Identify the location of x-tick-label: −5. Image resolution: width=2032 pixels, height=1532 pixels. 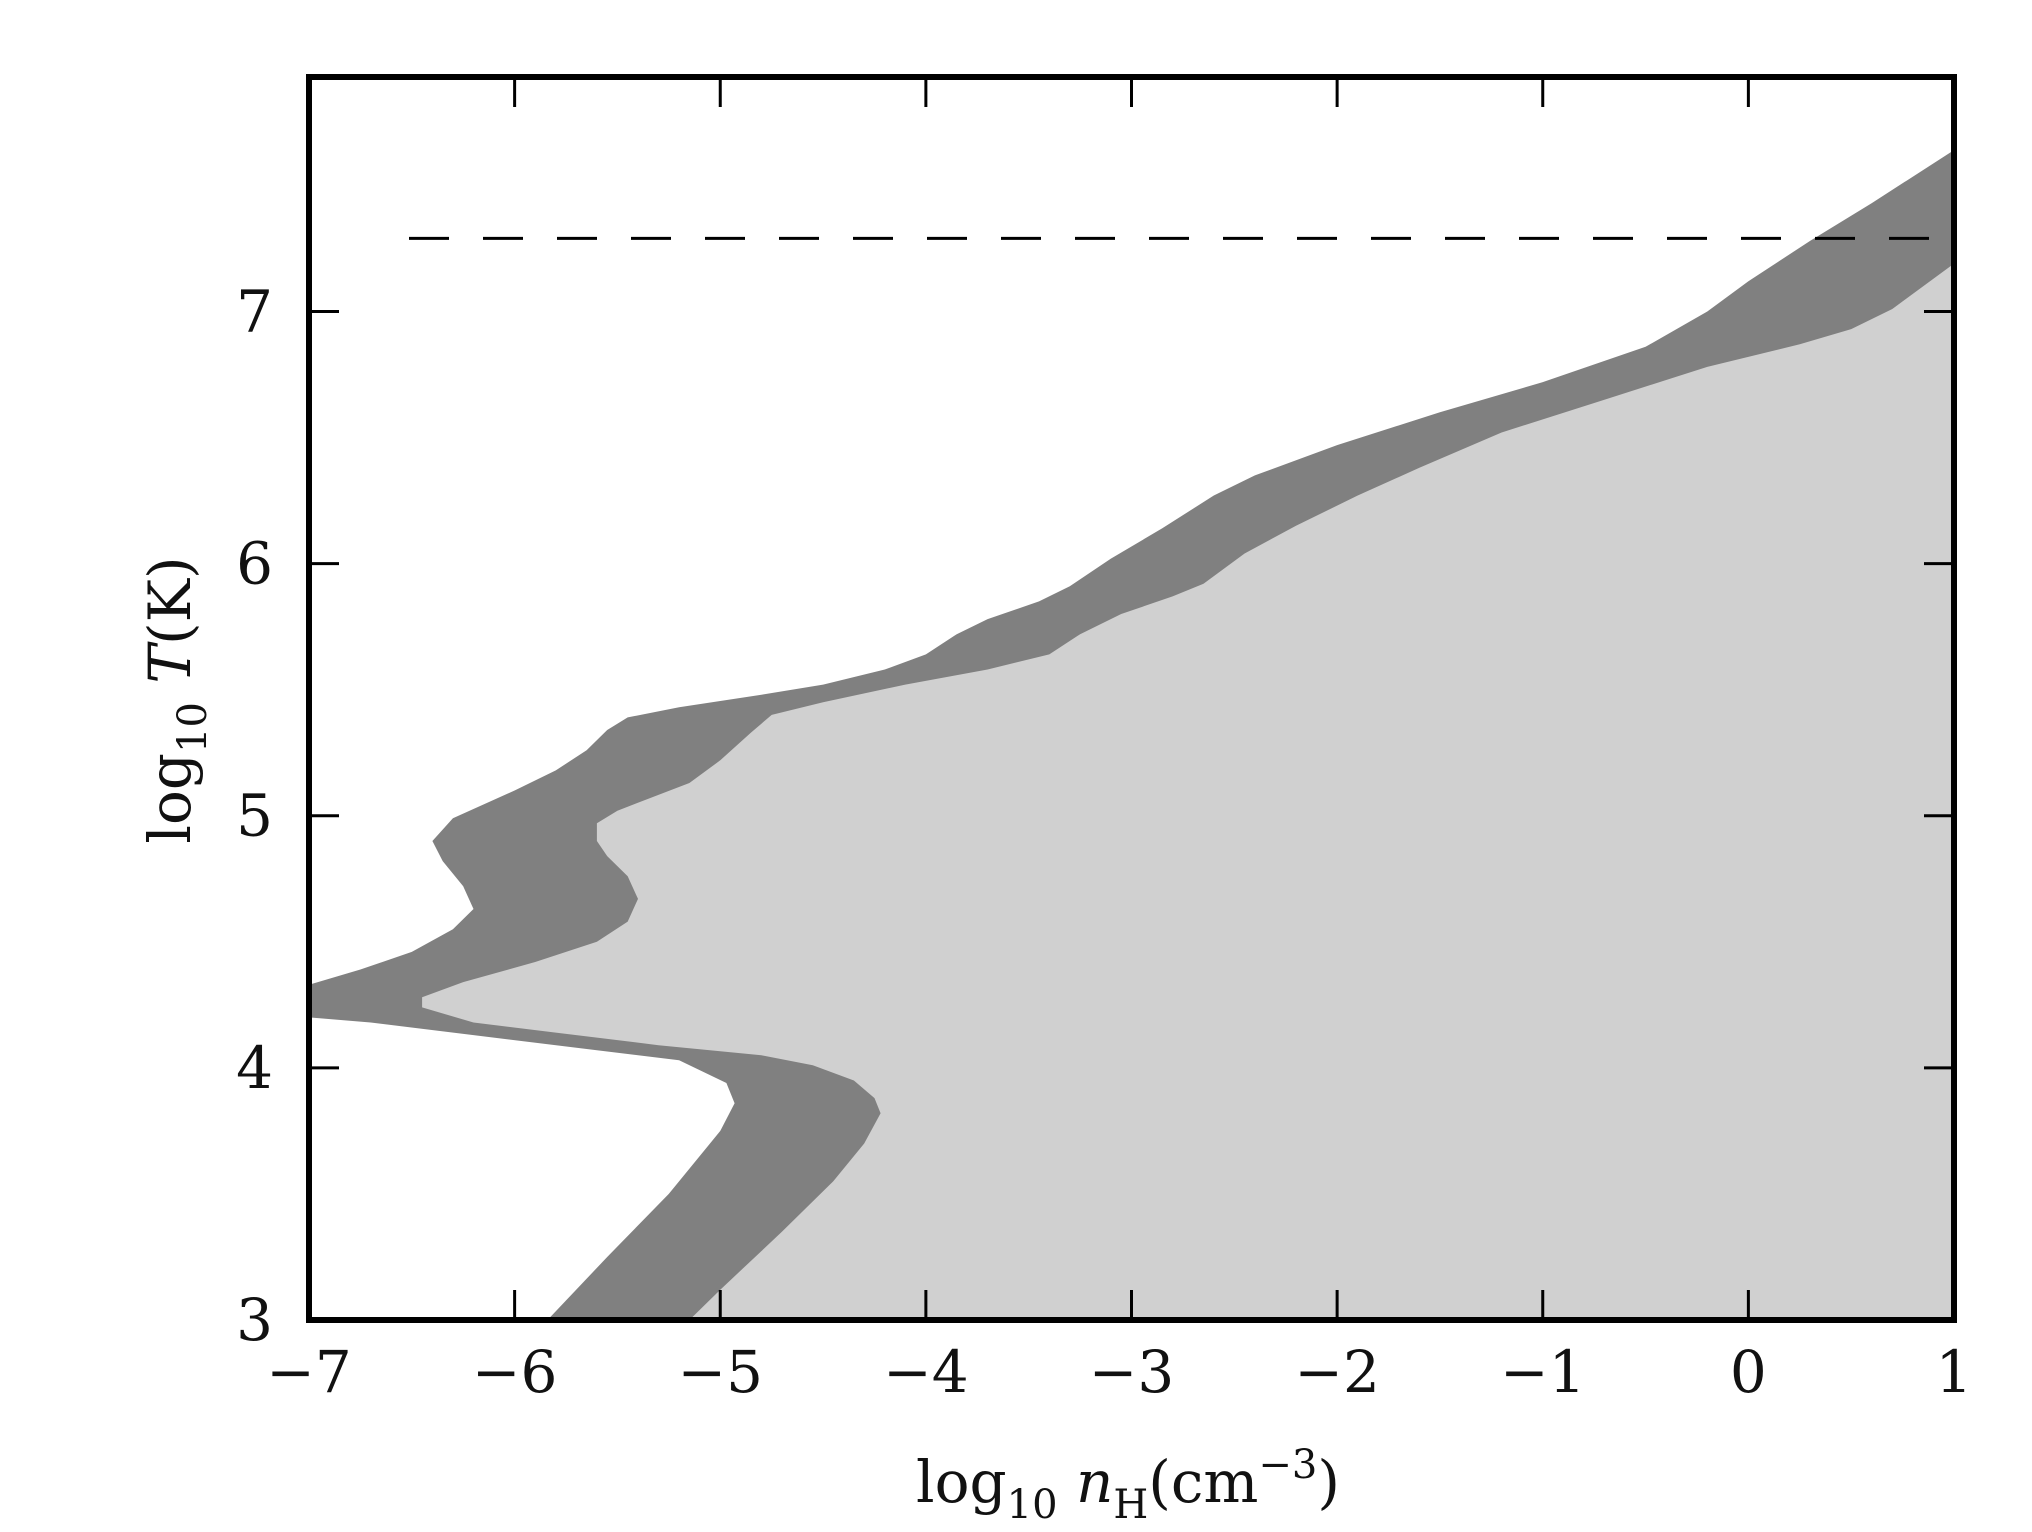
(721, 1372).